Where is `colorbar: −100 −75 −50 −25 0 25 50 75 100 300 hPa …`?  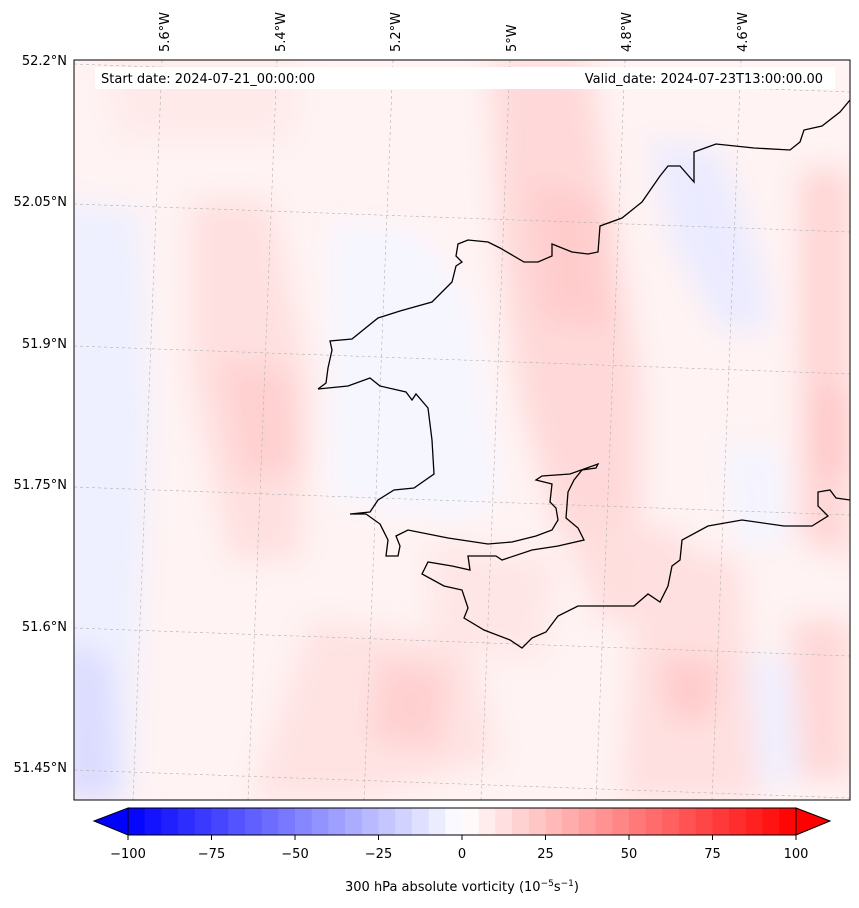
colorbar: −100 −75 −50 −25 0 25 50 75 100 300 hPa … is located at coordinates (462, 851).